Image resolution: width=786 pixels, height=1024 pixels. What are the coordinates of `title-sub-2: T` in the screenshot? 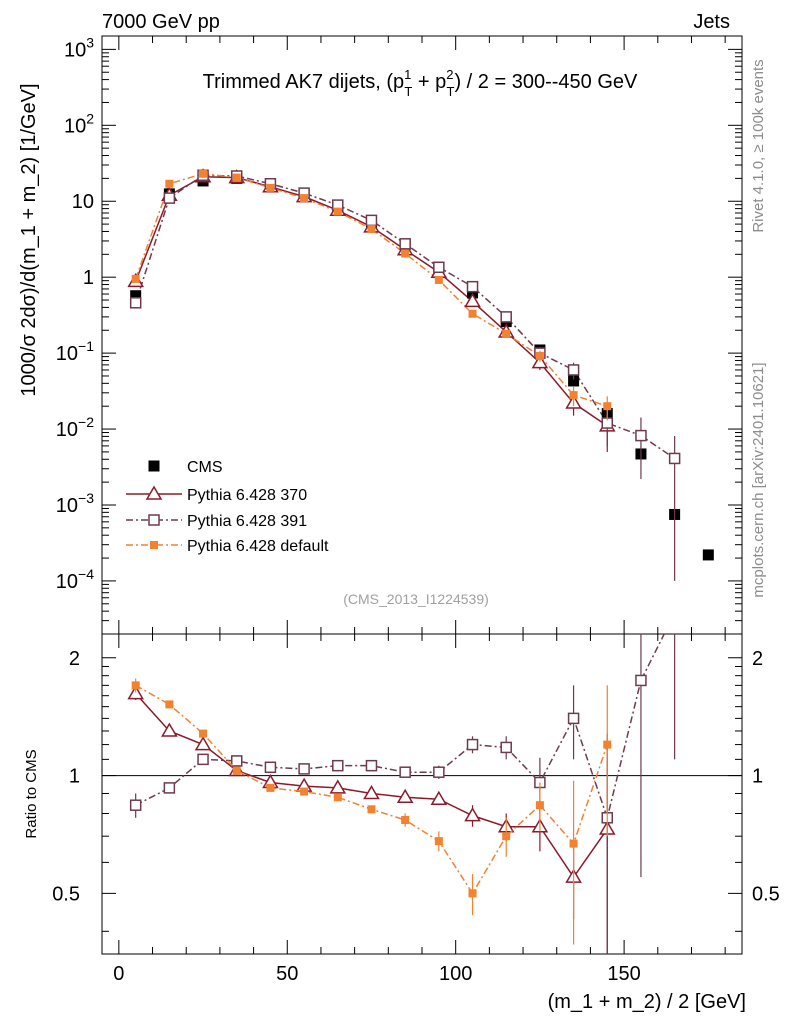 It's located at (451, 91).